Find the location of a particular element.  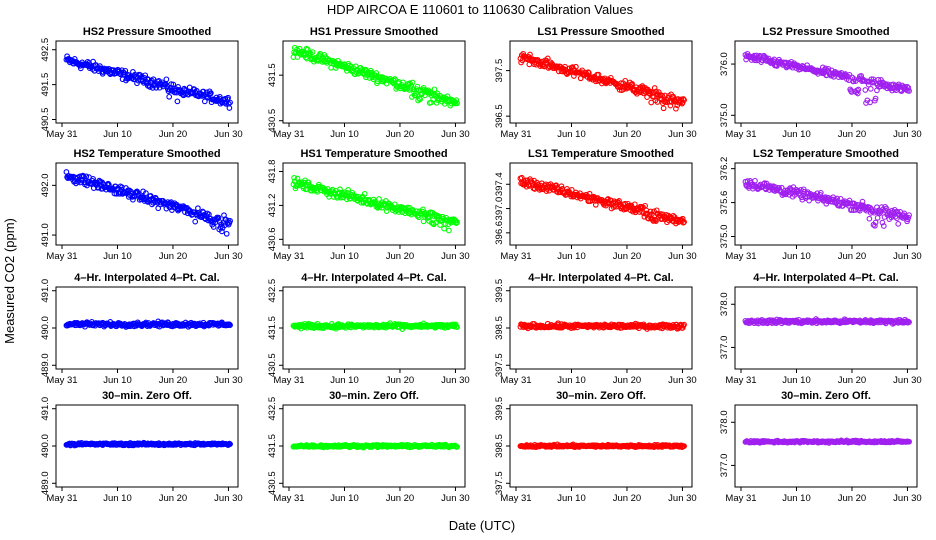

y-tick-label: 432.5 is located at coordinates (272, 409).